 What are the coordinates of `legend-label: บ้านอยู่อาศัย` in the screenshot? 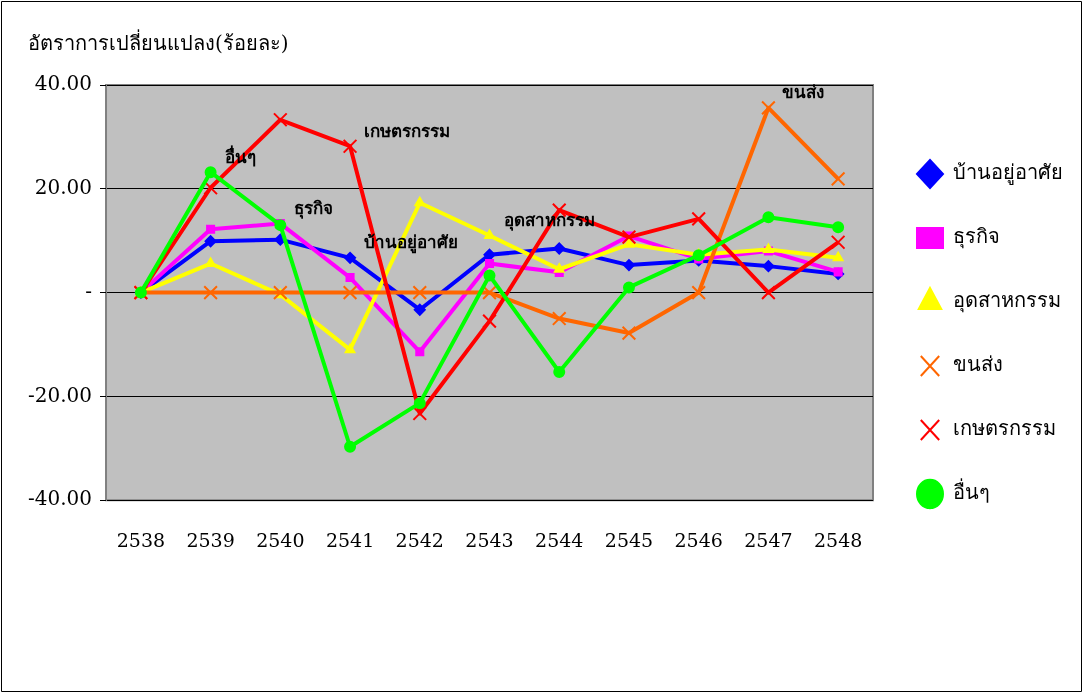 It's located at (1008, 173).